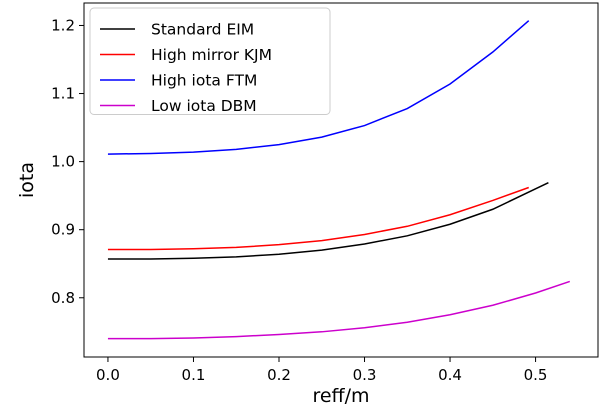 This screenshot has height=410, width=606. I want to click on x-axis-label: reff/m, so click(340, 396).